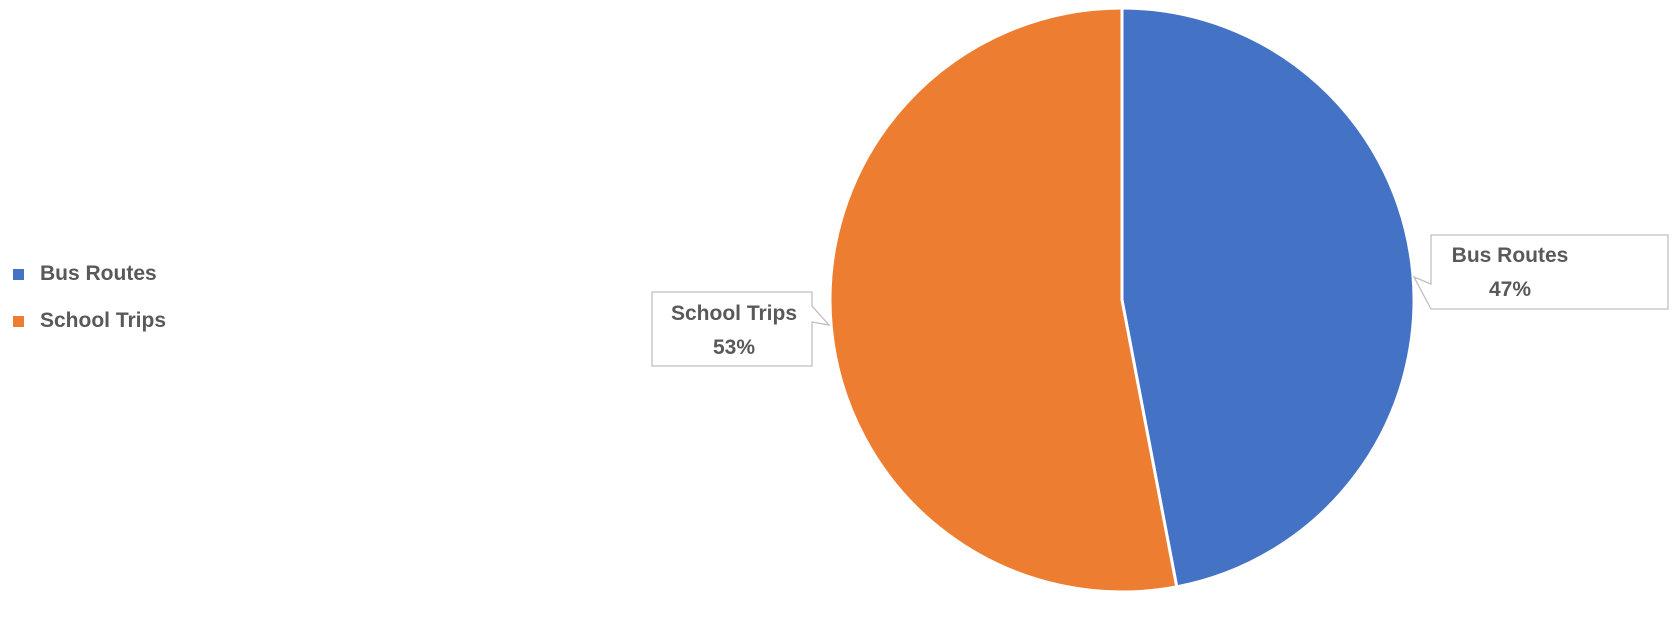 Image resolution: width=1676 pixels, height=639 pixels. Describe the element at coordinates (98, 274) in the screenshot. I see `legend-label-bus-routes: Bus Routes` at that location.